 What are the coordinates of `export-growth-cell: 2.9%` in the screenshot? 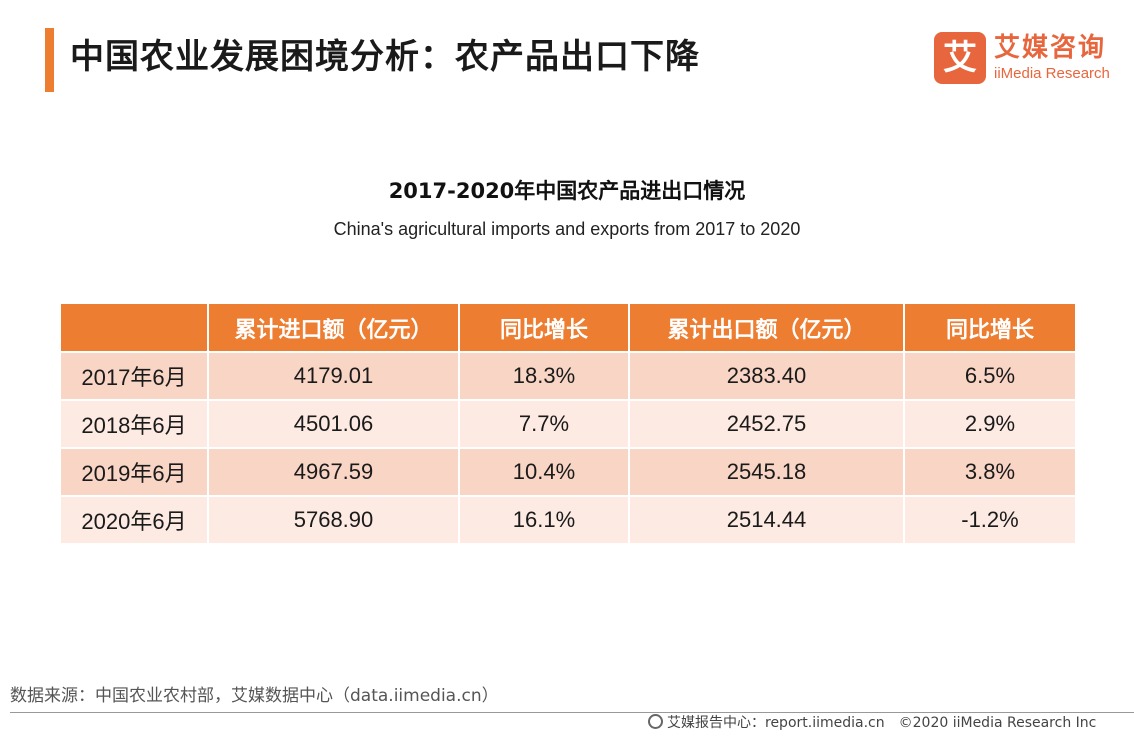 It's located at (989, 424).